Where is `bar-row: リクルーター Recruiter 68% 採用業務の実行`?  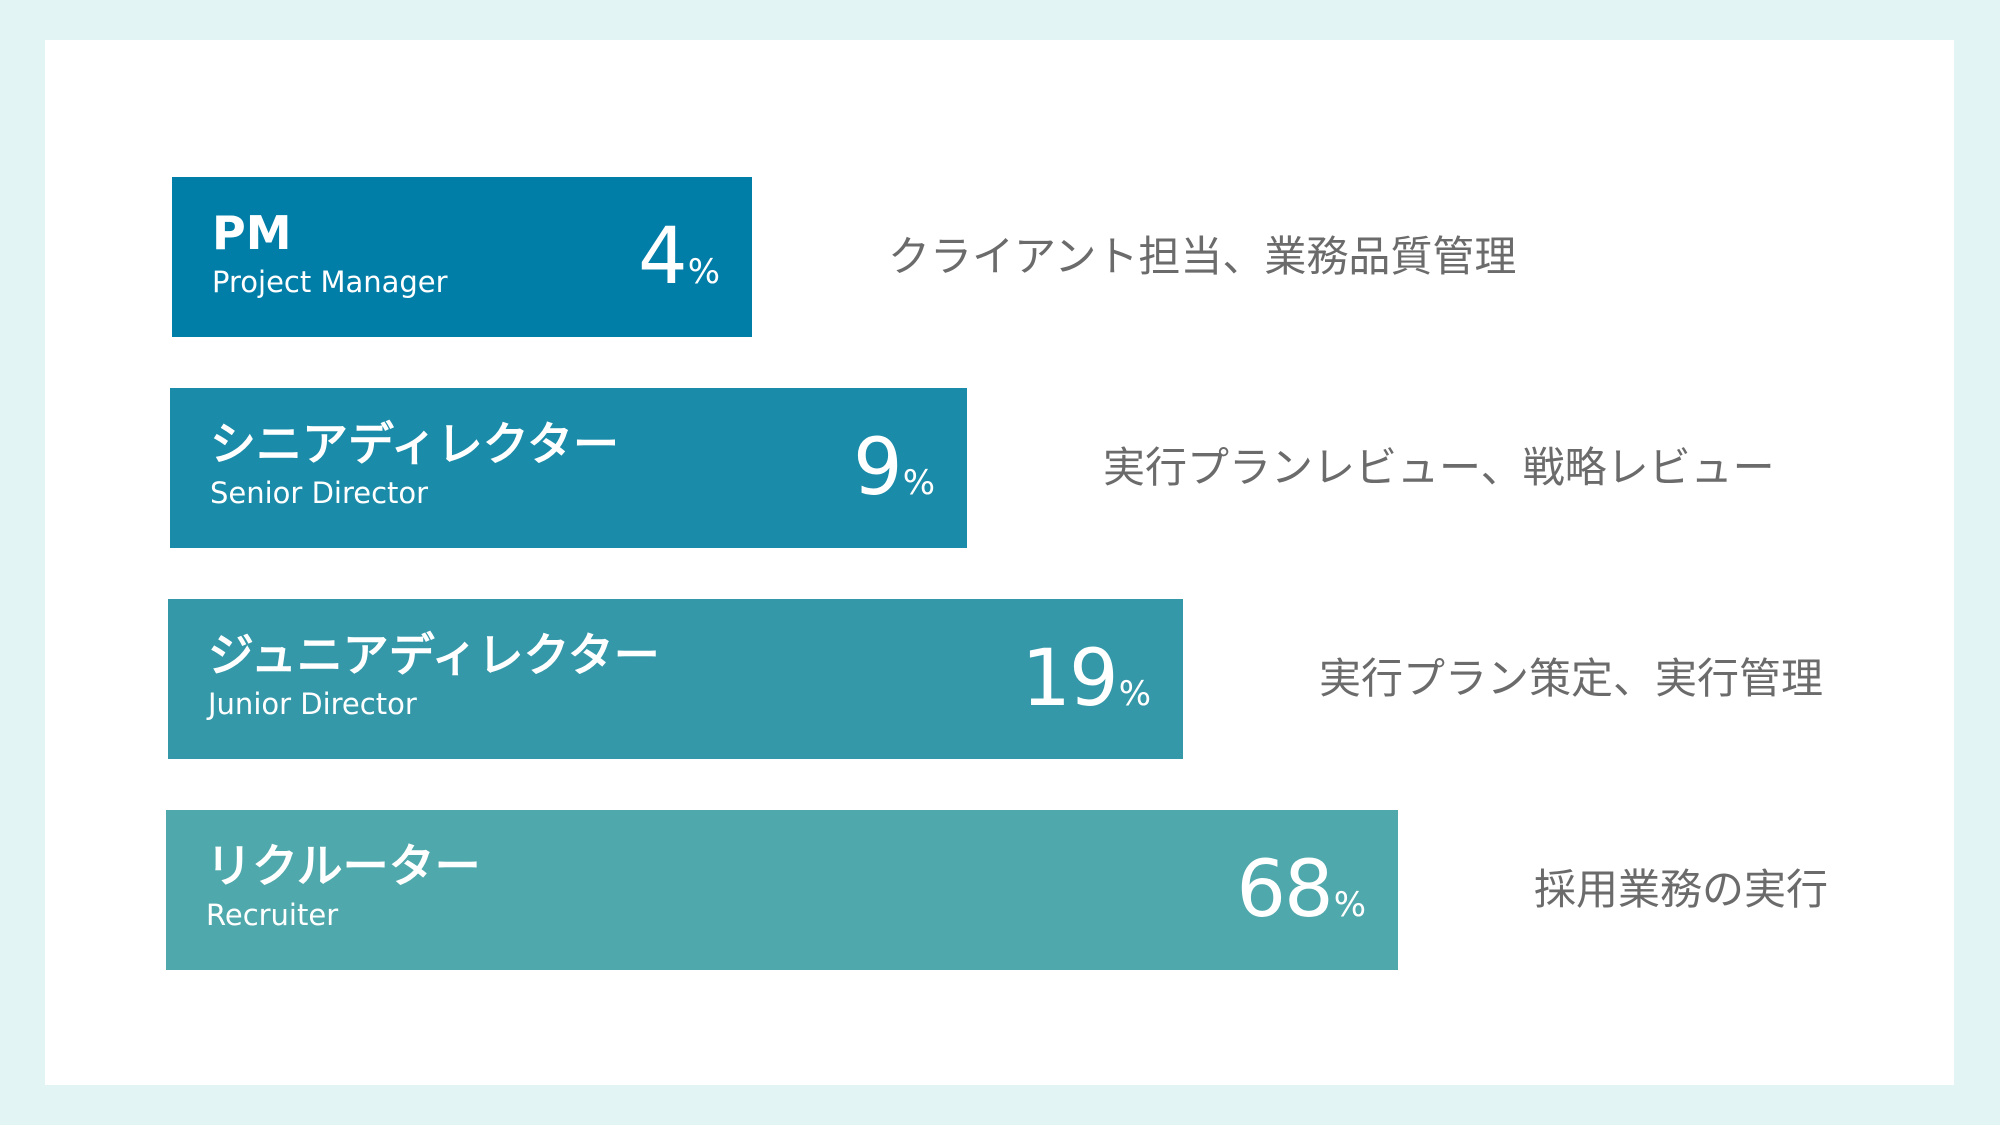
bar-row: リクルーター Recruiter 68% 採用業務の実行 is located at coordinates (999, 890).